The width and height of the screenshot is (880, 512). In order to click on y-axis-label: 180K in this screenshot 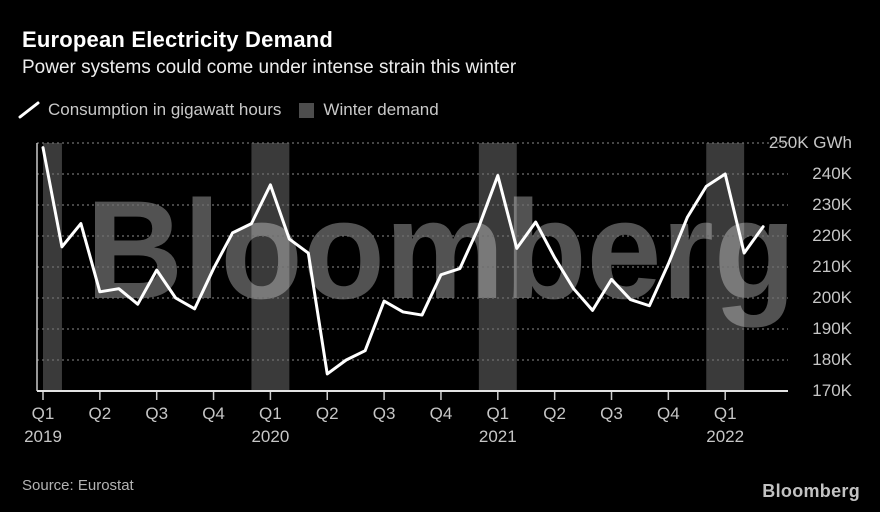, I will do `click(832, 359)`.